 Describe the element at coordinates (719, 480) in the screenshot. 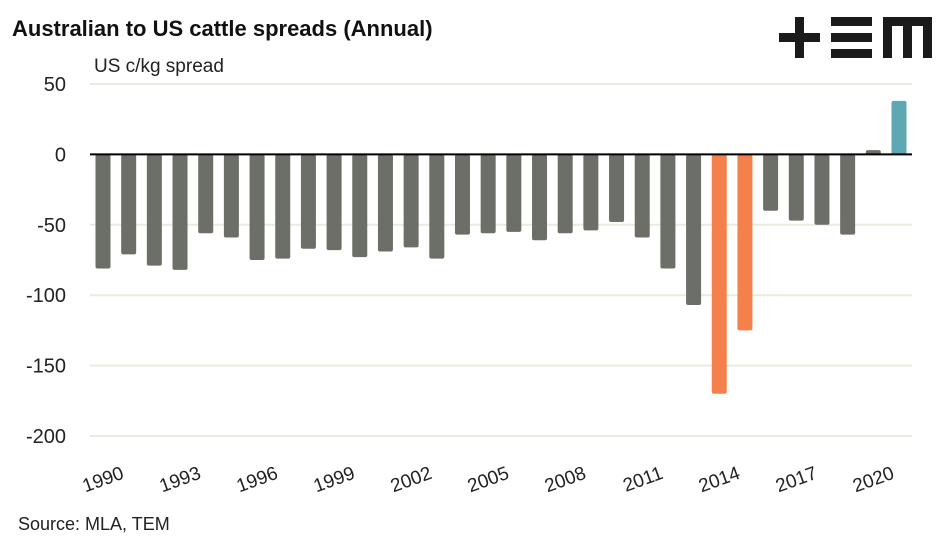

I see `x-tick-label: 2014` at that location.